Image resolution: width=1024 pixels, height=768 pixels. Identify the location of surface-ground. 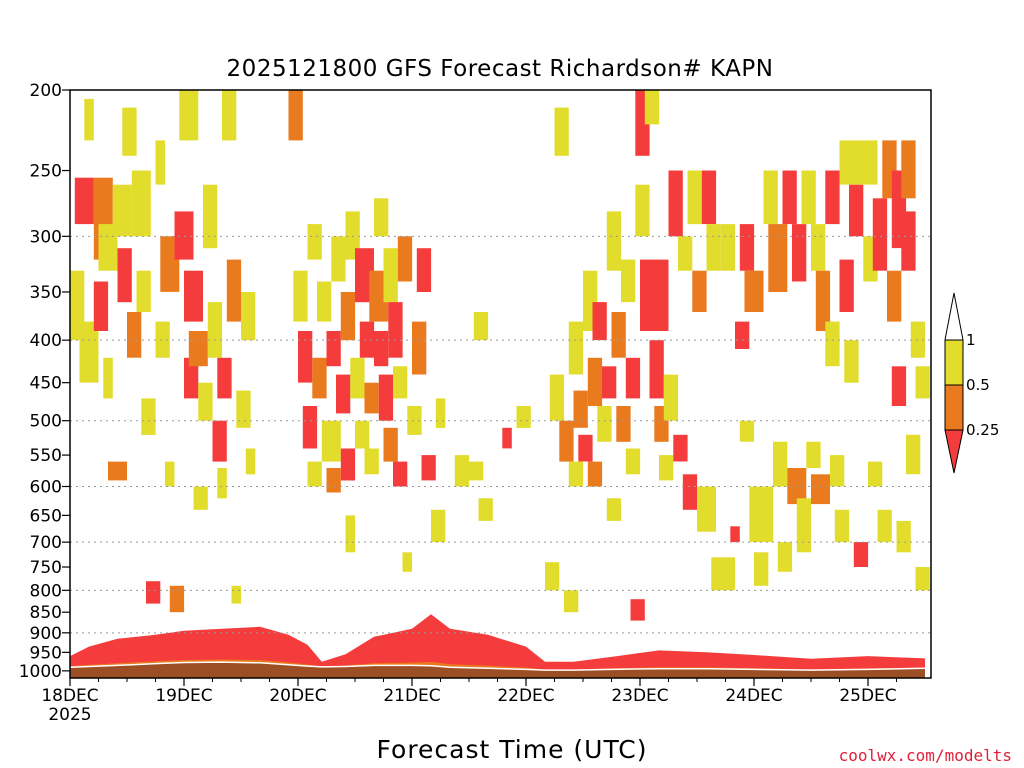
(497, 670).